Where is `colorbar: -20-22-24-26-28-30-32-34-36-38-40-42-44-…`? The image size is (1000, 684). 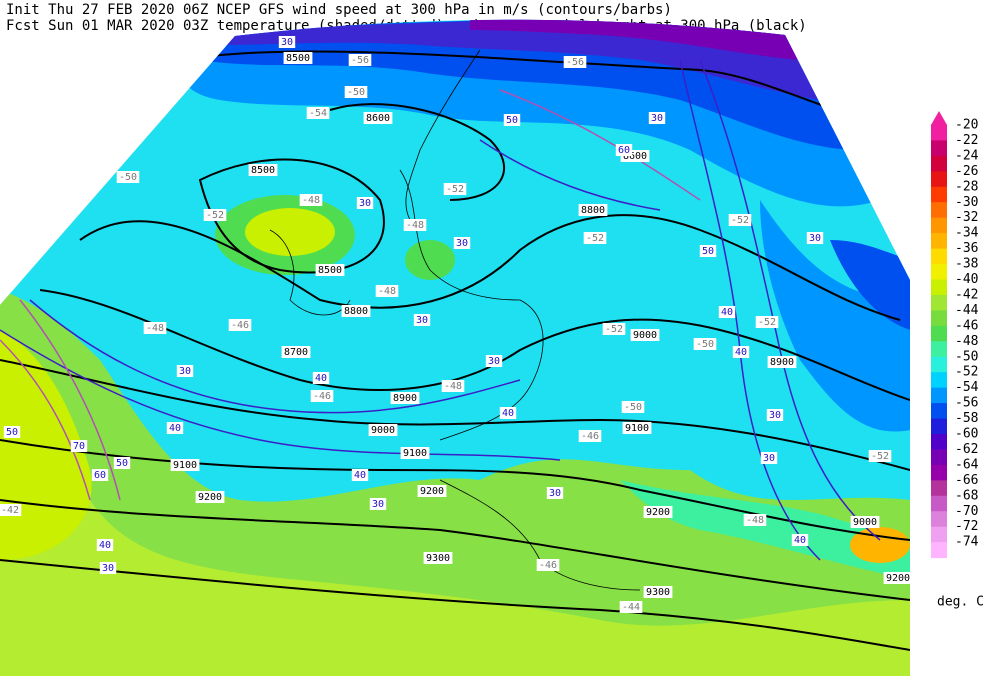 colorbar: -20-22-24-26-28-30-32-34-36-38-40-42-44-… is located at coordinates (955, 335).